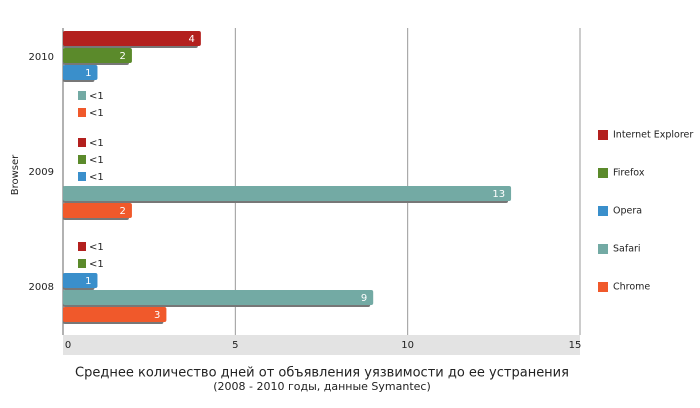 Image resolution: width=700 pixels, height=408 pixels. What do you see at coordinates (68, 345) in the screenshot?
I see `x-tick-label: 0` at bounding box center [68, 345].